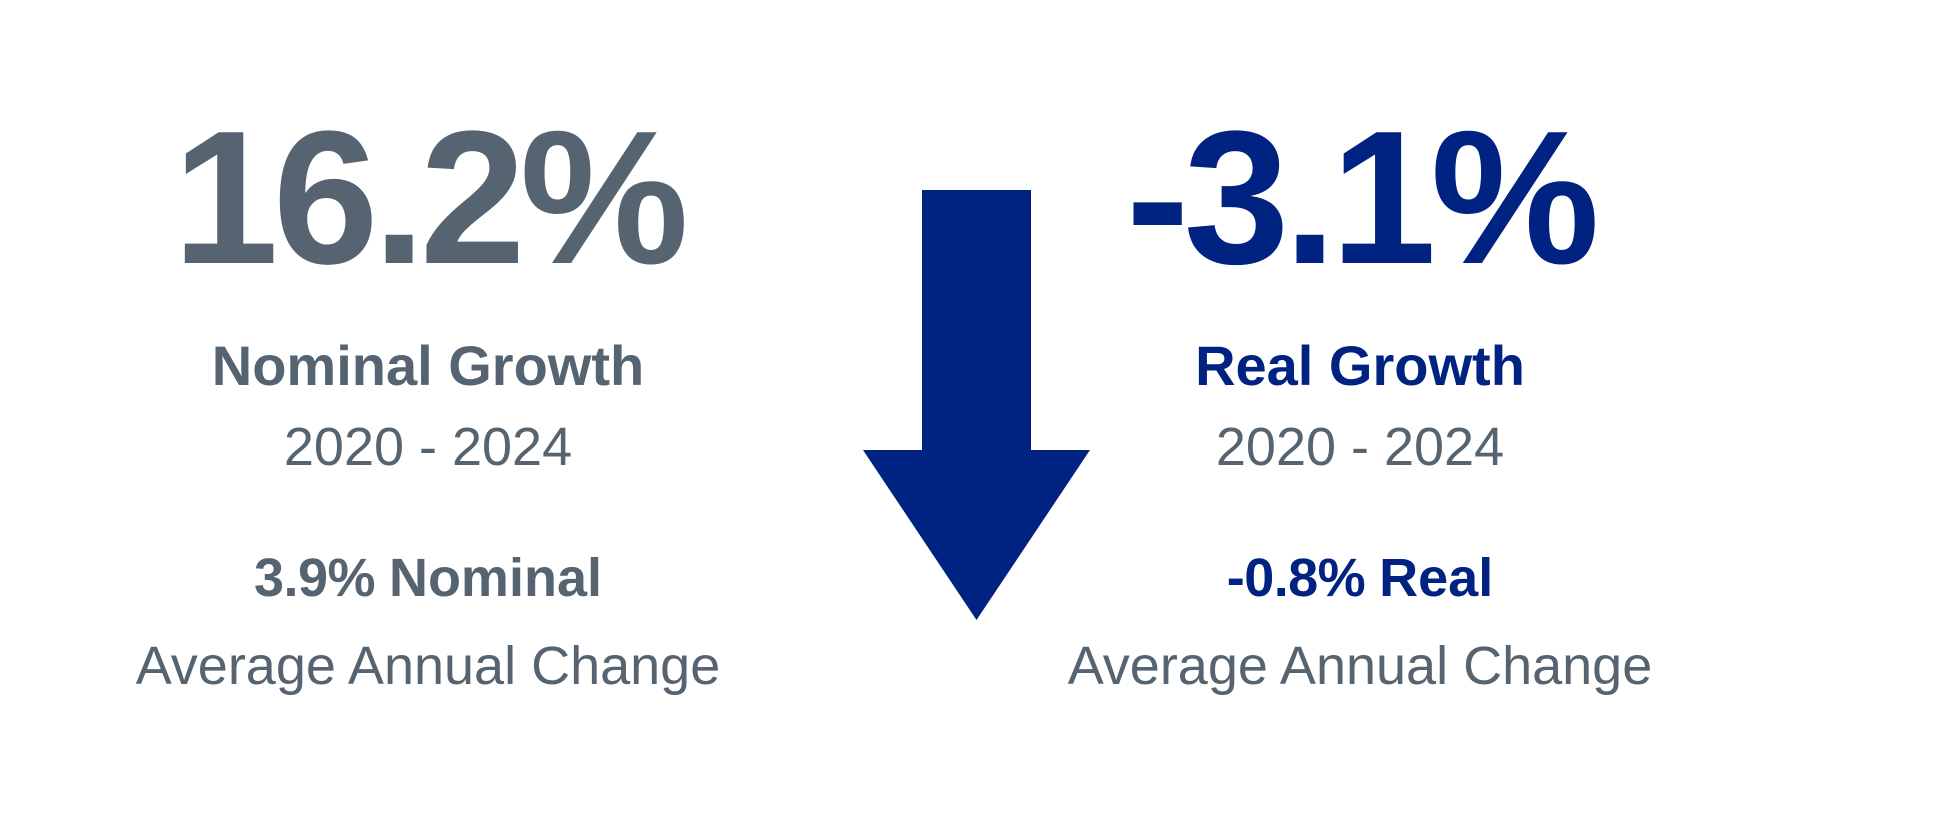 Image resolution: width=1950 pixels, height=830 pixels. What do you see at coordinates (495, 578) in the screenshot?
I see `nominal-annual-label: Nominal` at bounding box center [495, 578].